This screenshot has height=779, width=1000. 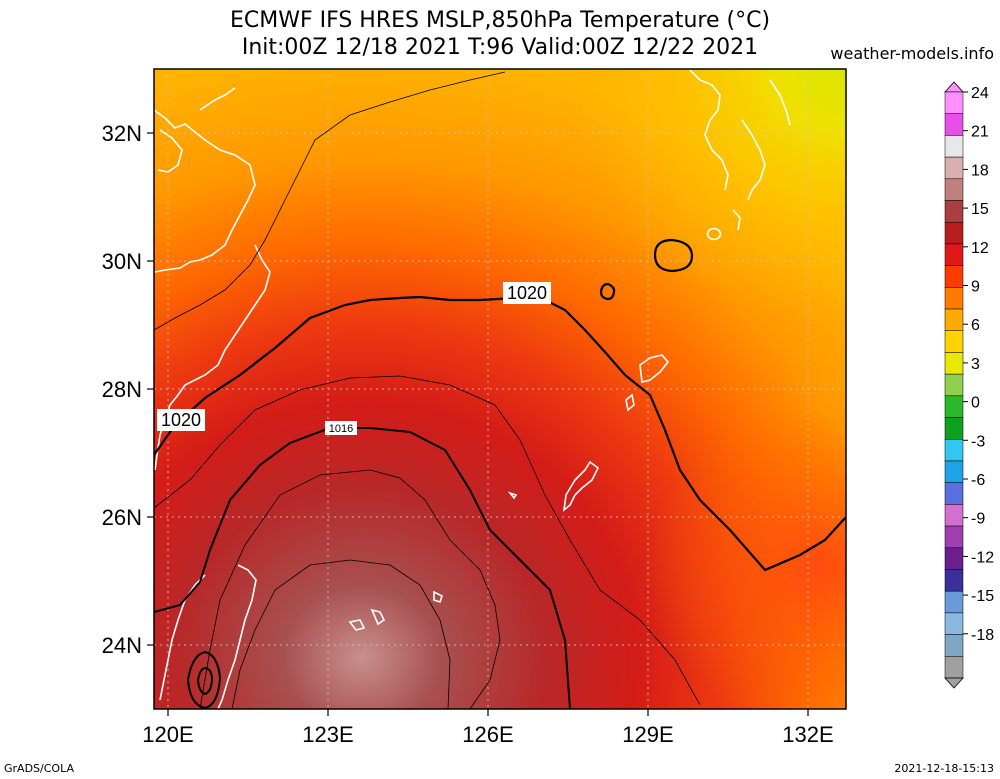 What do you see at coordinates (980, 93) in the screenshot?
I see `colorbar-label: 24` at bounding box center [980, 93].